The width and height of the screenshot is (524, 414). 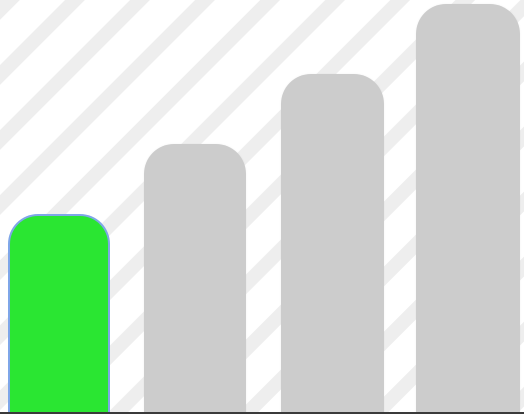 What do you see at coordinates (262, 413) in the screenshot?
I see `baseline` at bounding box center [262, 413].